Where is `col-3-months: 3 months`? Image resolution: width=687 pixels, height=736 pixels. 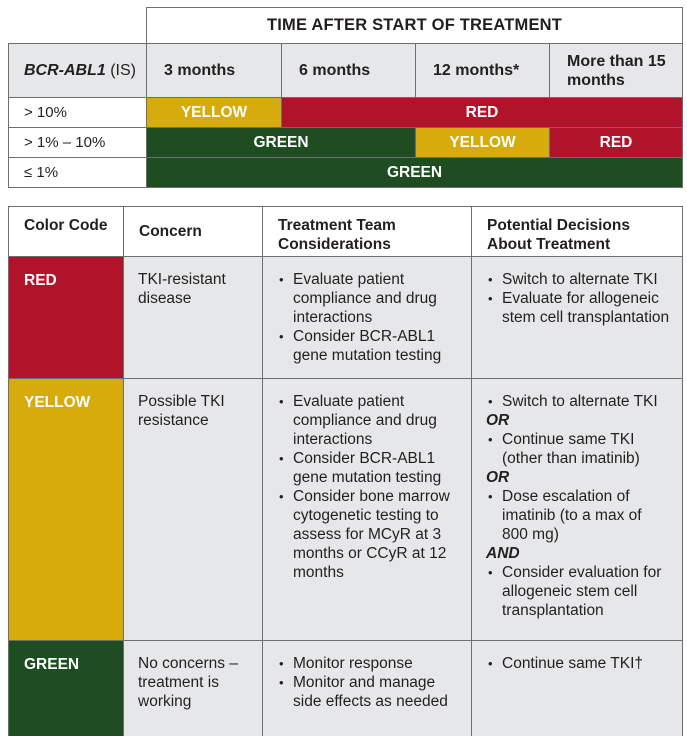
col-3-months: 3 months is located at coordinates (214, 70).